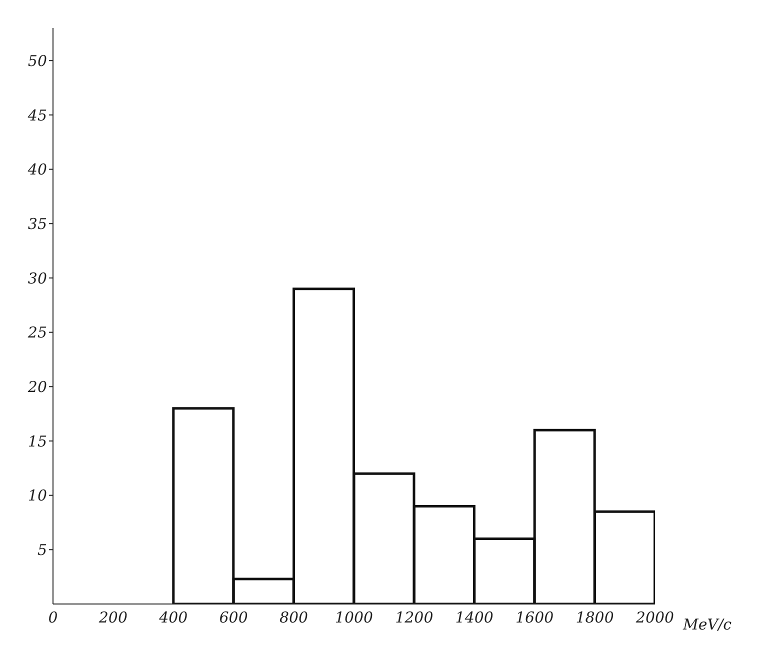  I want to click on y-tick-label: 20, so click(37, 387).